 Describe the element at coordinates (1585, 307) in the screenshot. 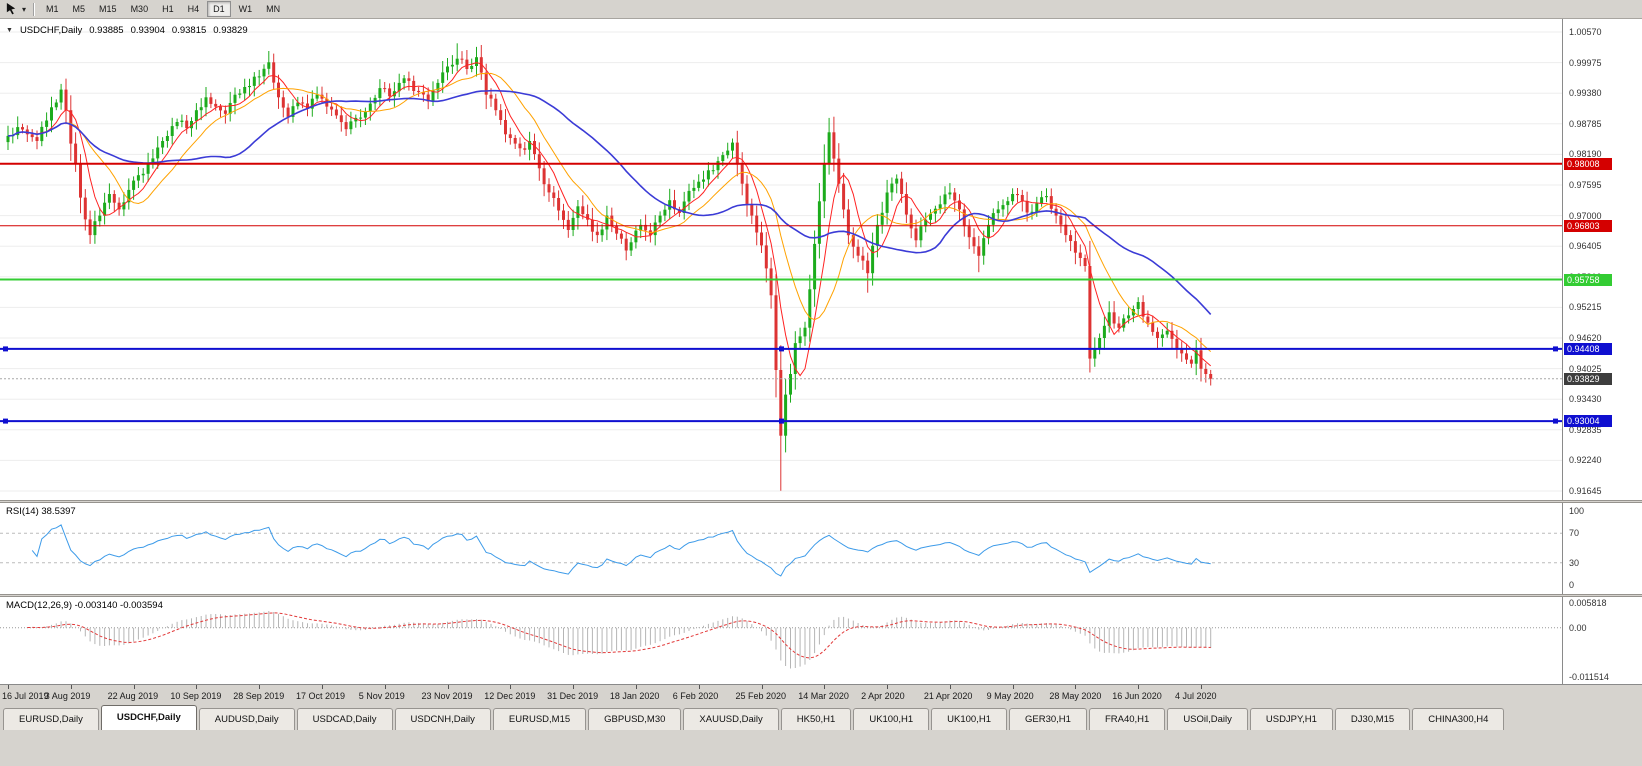

I see `price-axis-label: 0.95215` at that location.